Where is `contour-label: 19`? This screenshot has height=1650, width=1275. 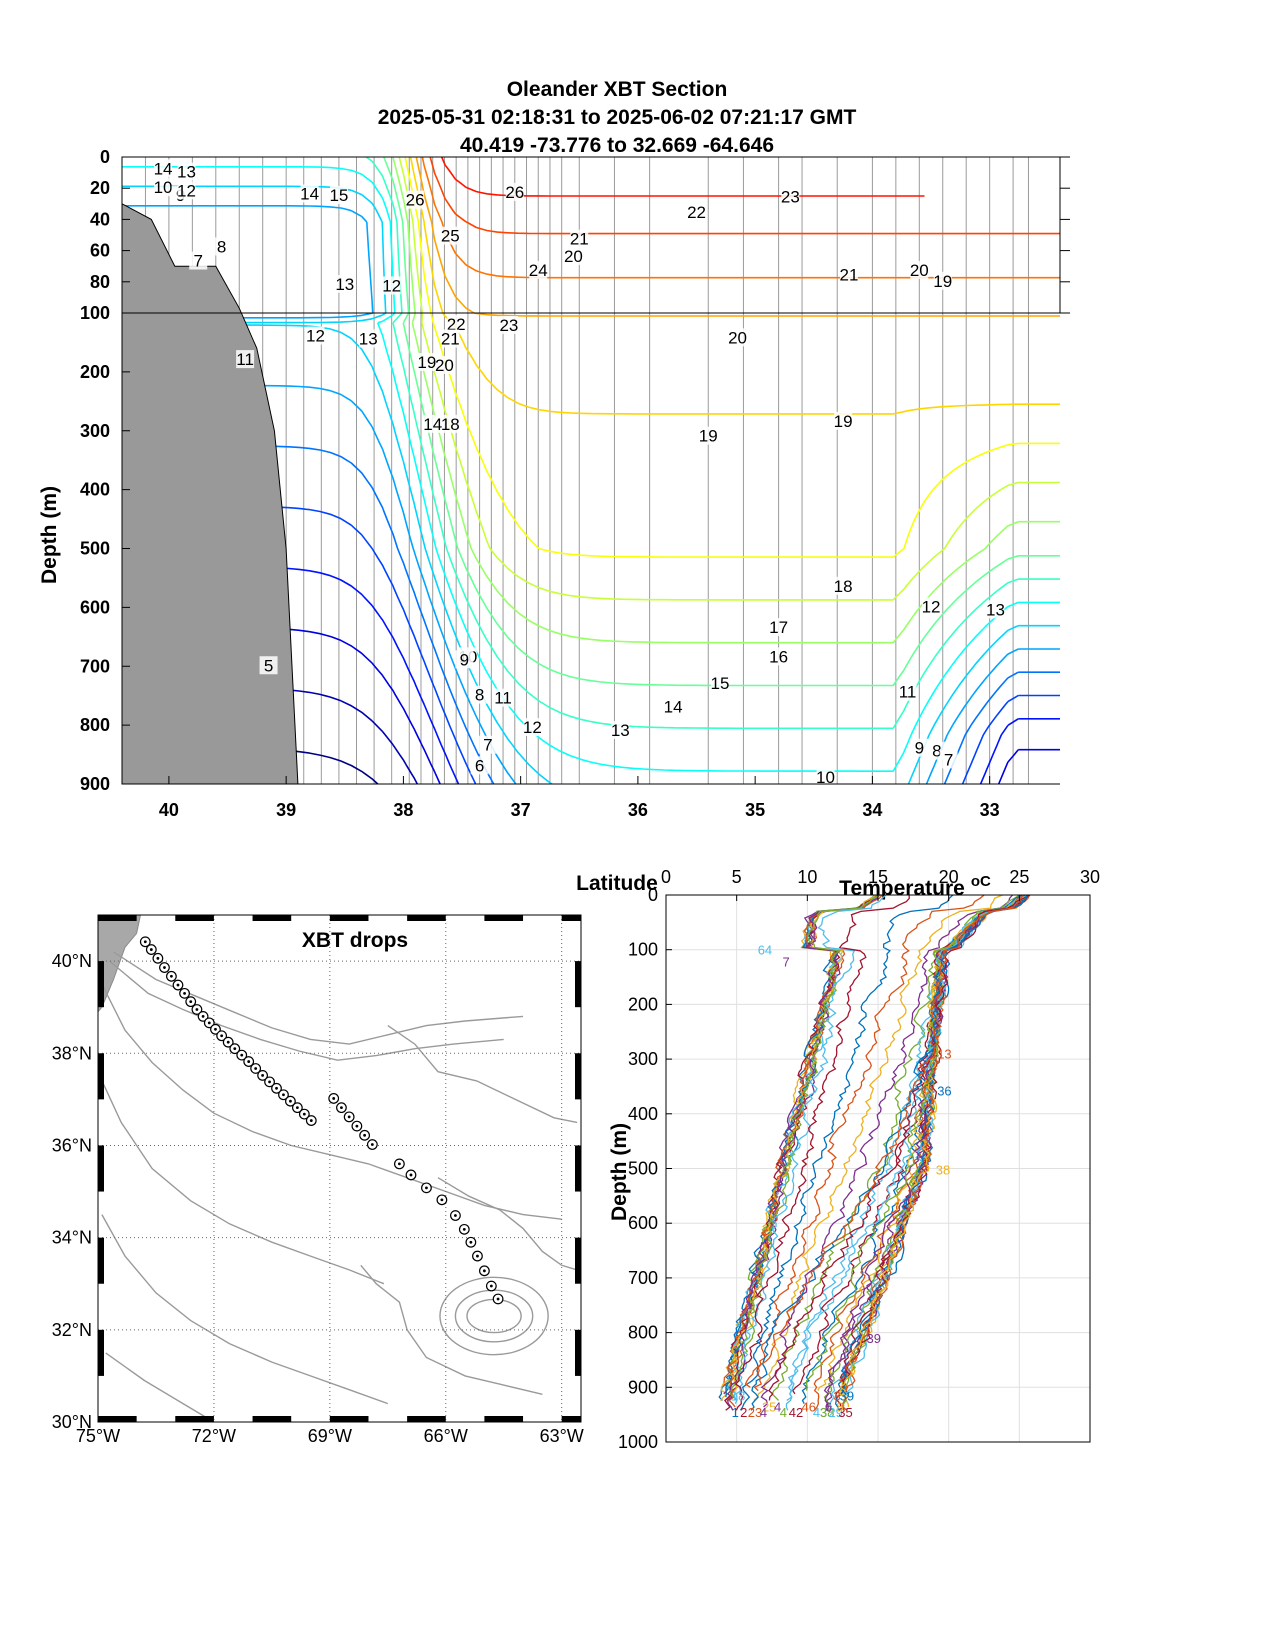
contour-label: 19 is located at coordinates (426, 362).